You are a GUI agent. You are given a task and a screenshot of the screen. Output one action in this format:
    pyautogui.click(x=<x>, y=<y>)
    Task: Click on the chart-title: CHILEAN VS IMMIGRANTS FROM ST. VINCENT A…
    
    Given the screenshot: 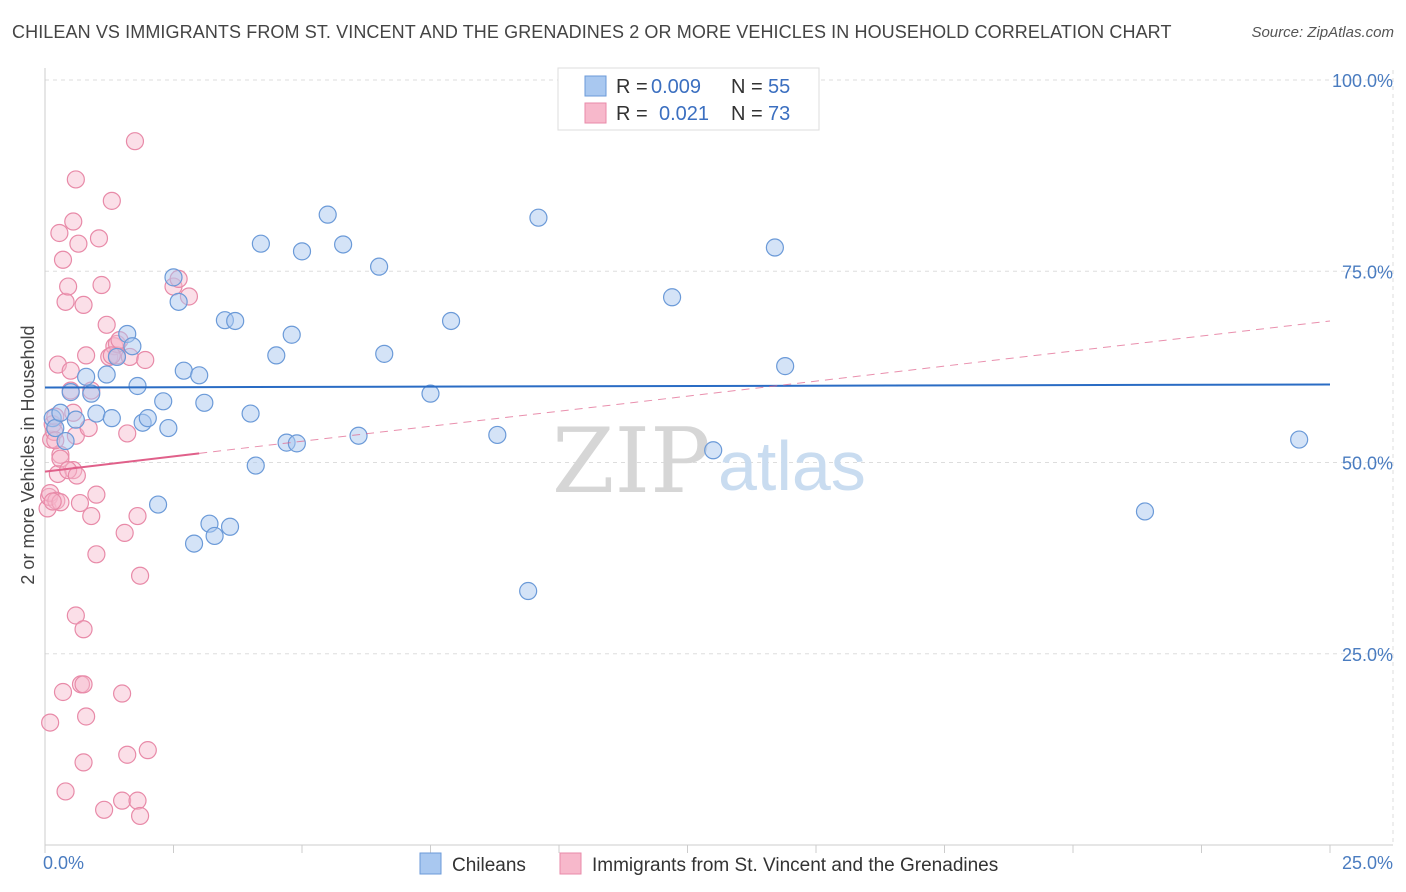 What is the action you would take?
    pyautogui.click(x=592, y=32)
    